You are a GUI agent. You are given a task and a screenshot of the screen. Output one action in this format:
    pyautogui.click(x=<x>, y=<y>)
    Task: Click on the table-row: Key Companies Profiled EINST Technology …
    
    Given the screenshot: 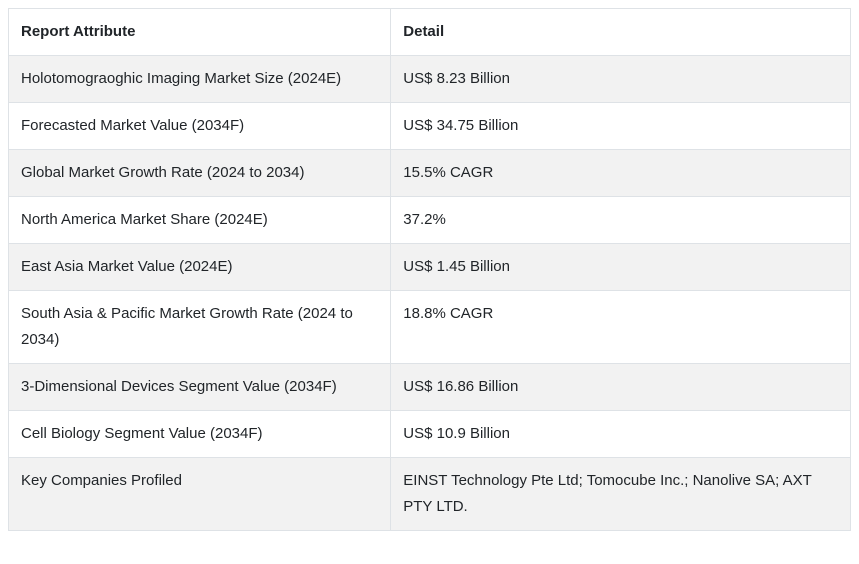 What is the action you would take?
    pyautogui.click(x=429, y=494)
    